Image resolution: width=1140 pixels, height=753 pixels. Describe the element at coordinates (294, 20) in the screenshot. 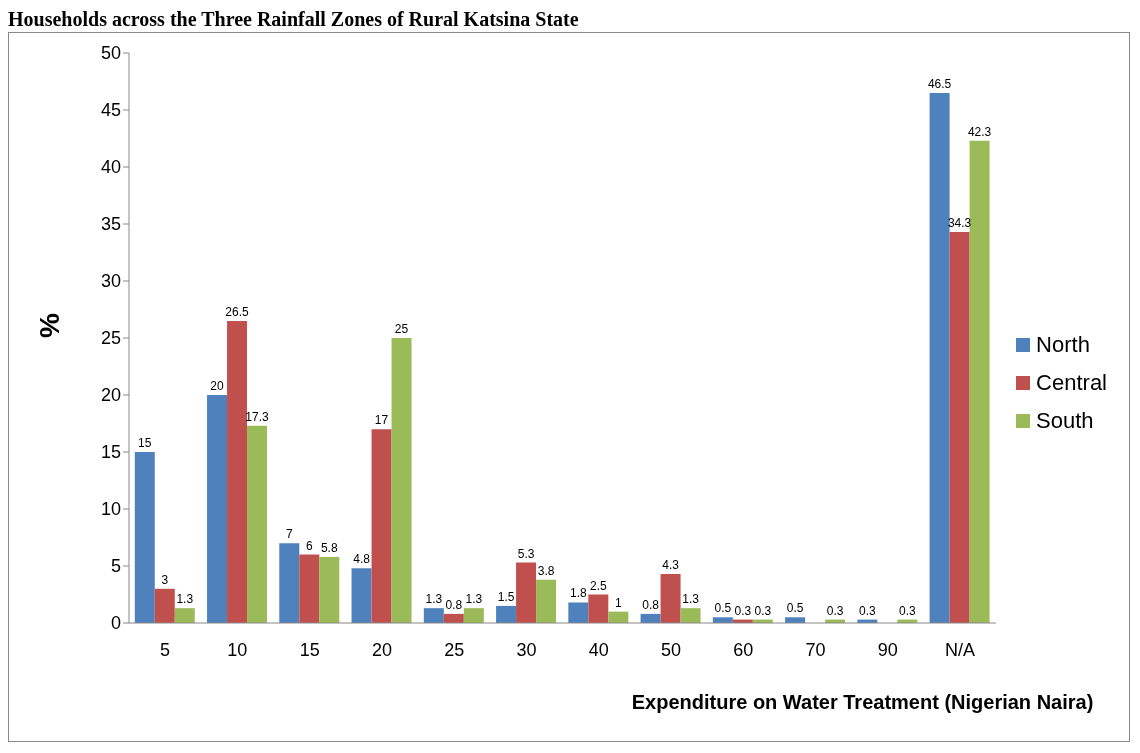

I see `chart-title: Households across the Three Rainfall Zones of Rural Katsina State` at that location.